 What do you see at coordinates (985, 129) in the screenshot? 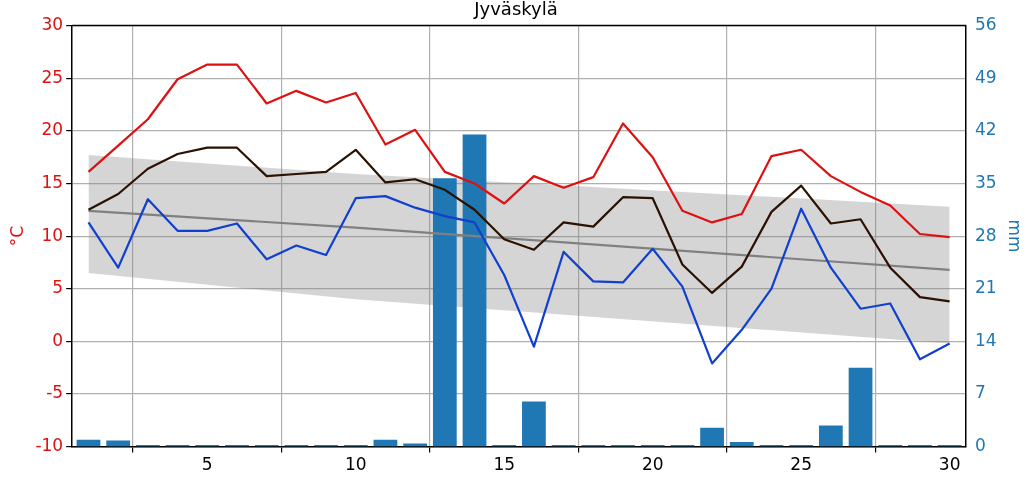
I see `y2-tick-label: 42` at bounding box center [985, 129].